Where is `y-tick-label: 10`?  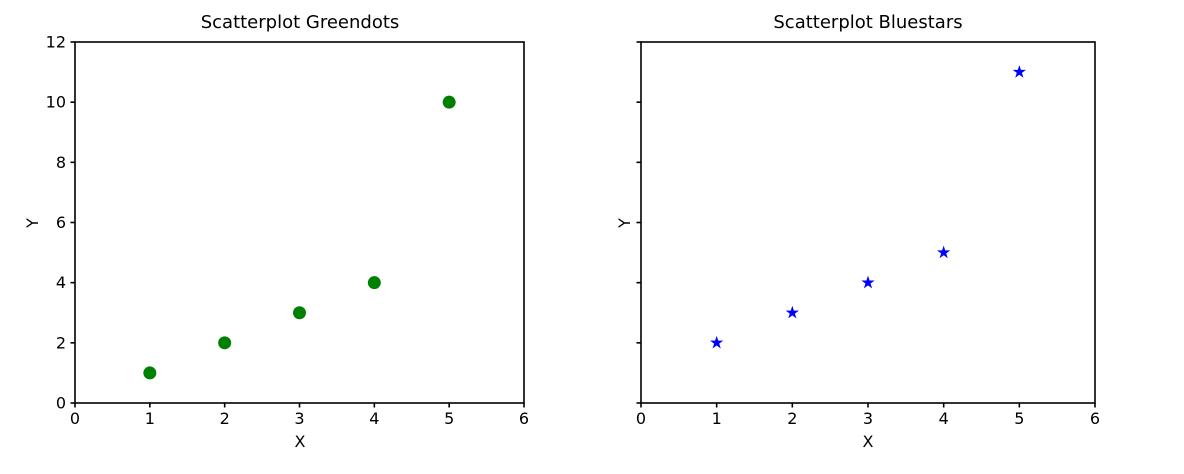
y-tick-label: 10 is located at coordinates (56, 102).